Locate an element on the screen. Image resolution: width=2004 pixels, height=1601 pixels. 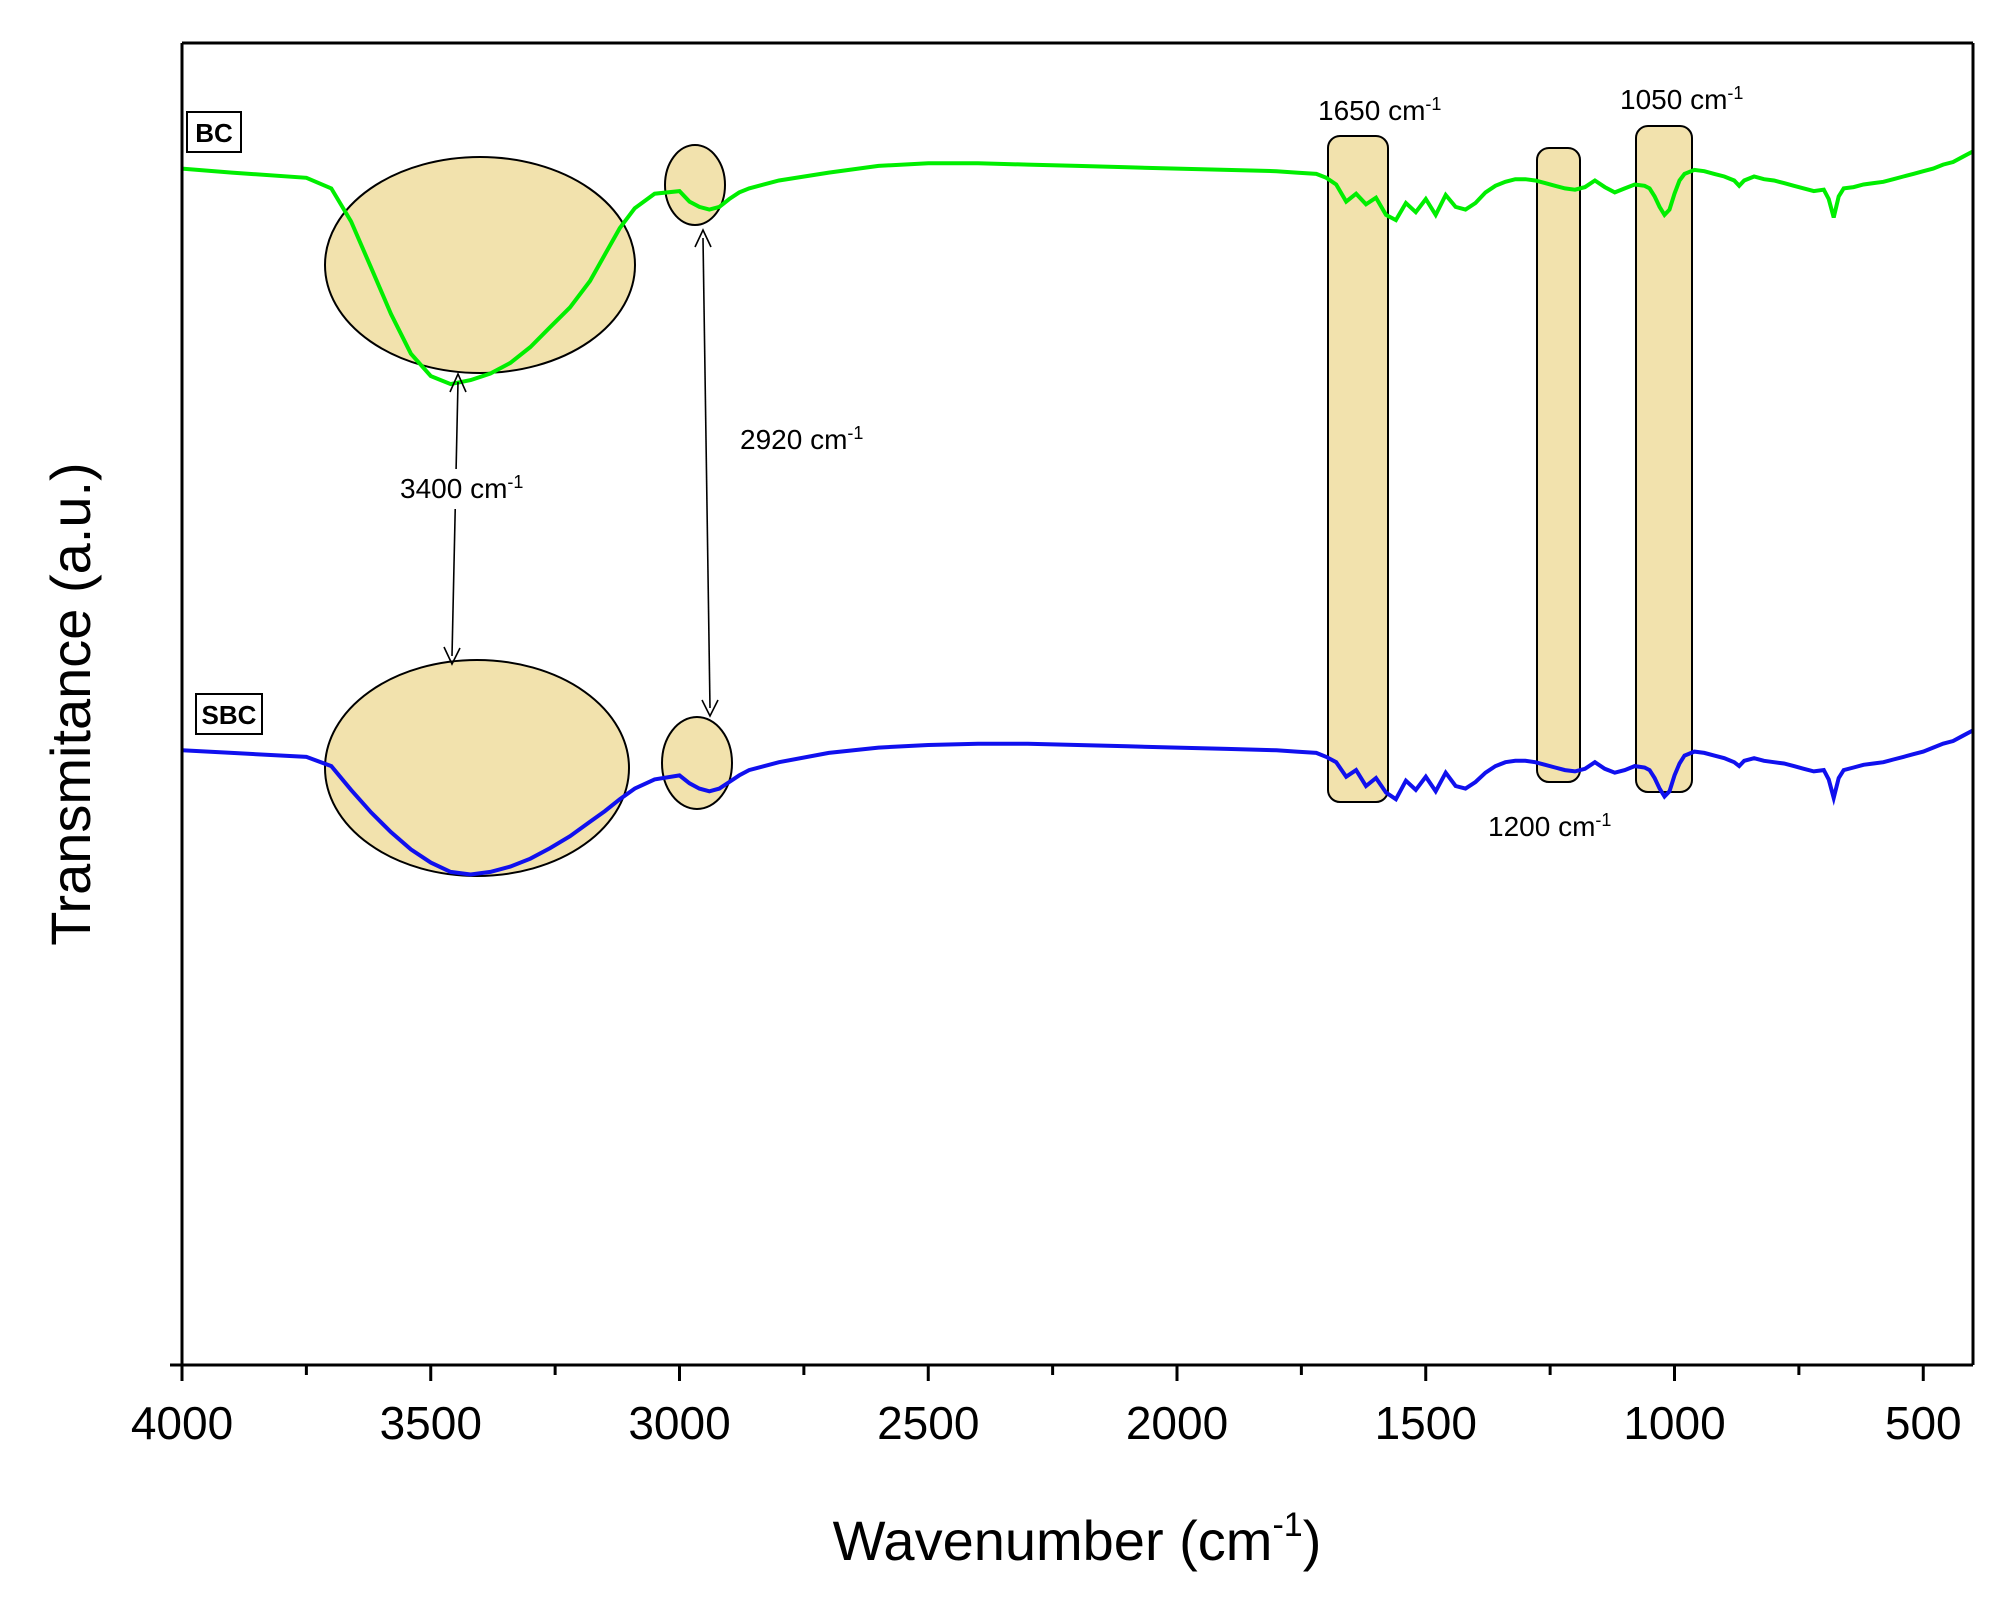
series-label-bc: BC is located at coordinates (214, 133).